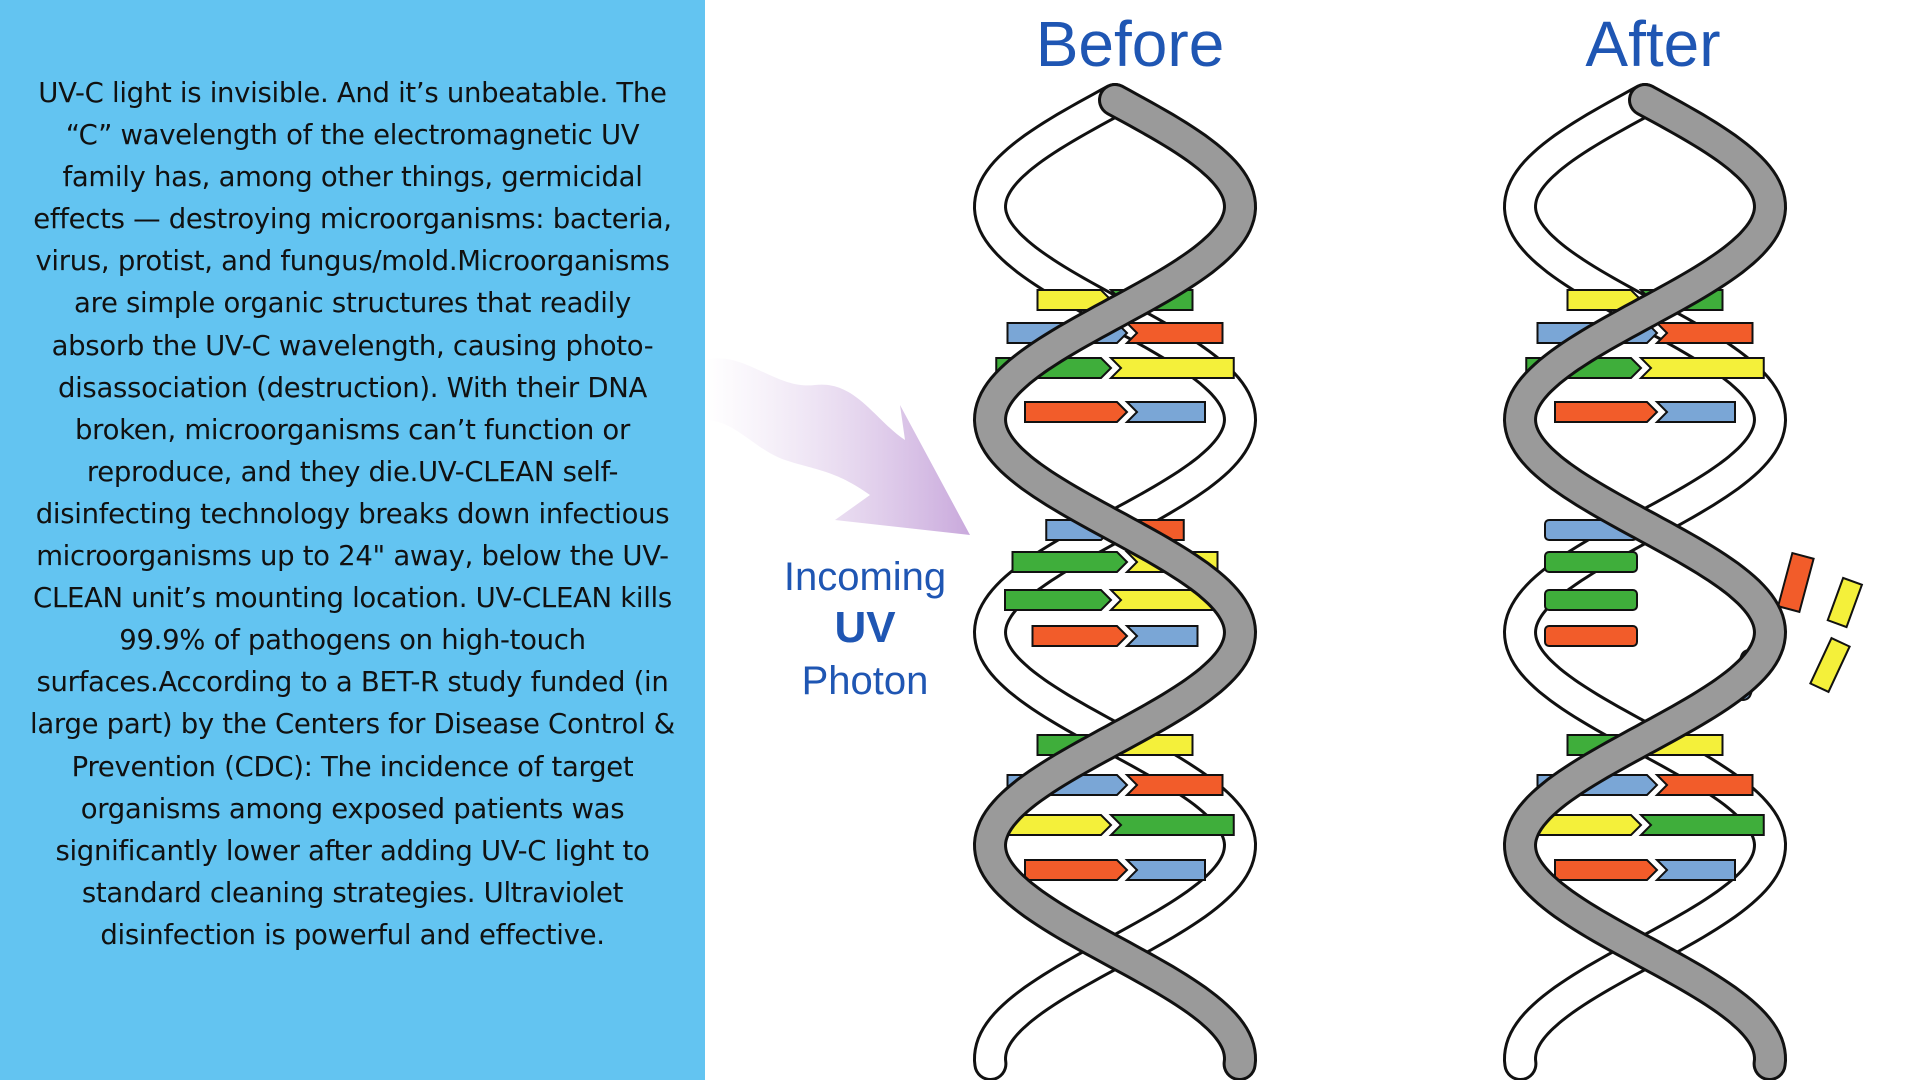  I want to click on after-label: After, so click(1652, 44).